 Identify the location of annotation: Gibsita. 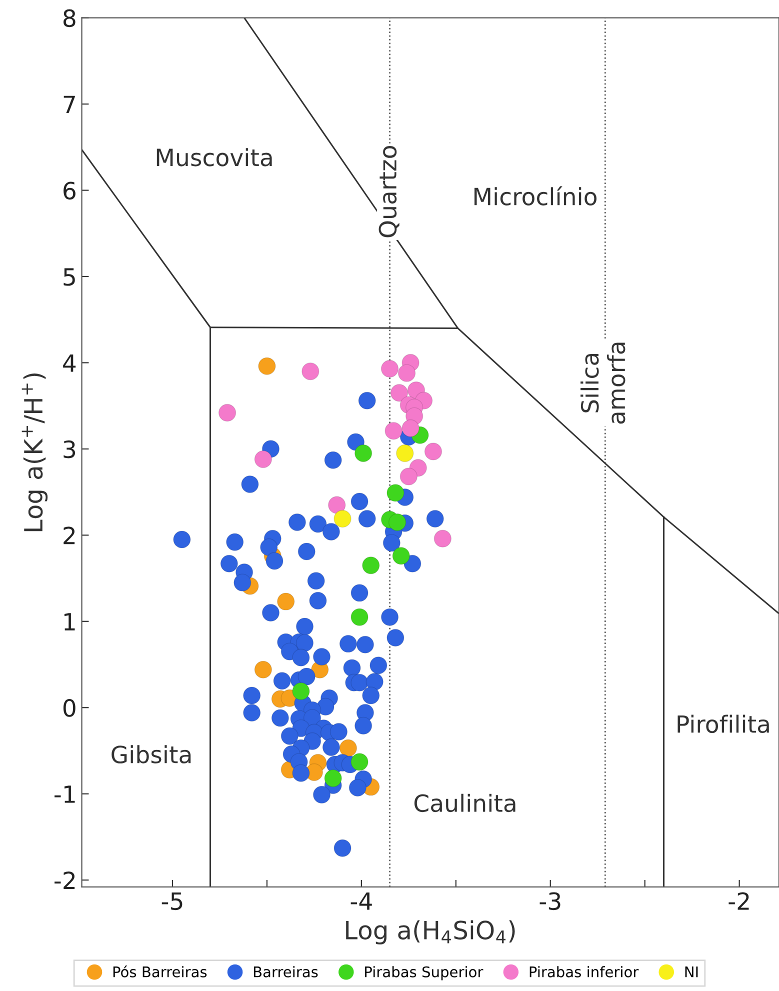
(151, 754).